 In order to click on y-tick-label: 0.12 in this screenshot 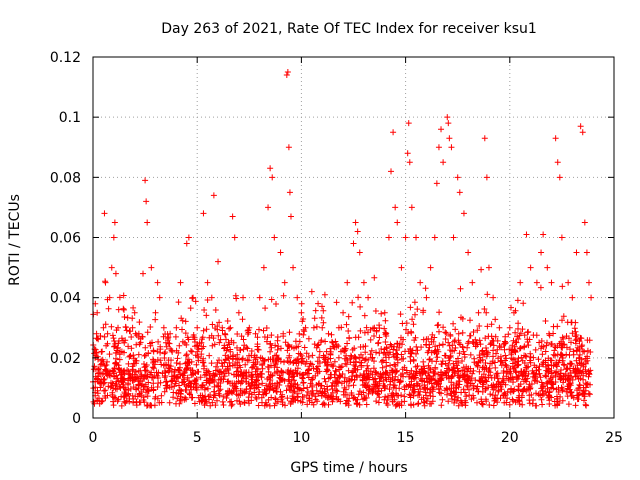, I will do `click(65, 58)`.